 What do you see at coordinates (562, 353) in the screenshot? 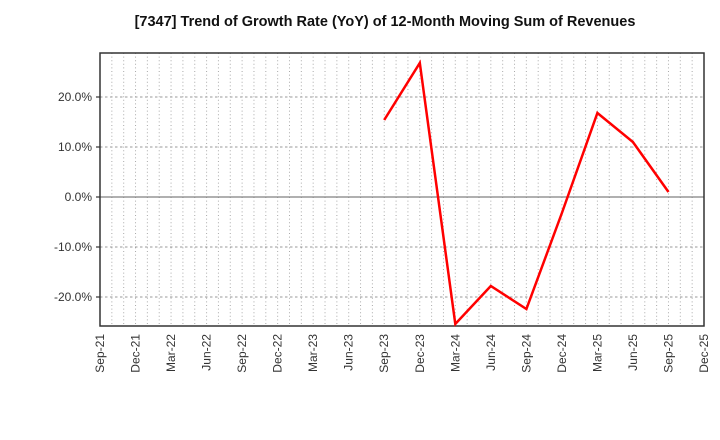
I see `x-tick-label: Dec-24` at bounding box center [562, 353].